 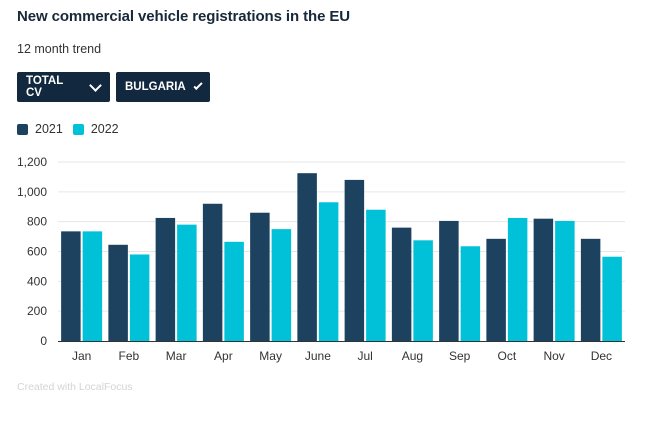 I want to click on x-axis-ticks: Jan Feb Mar Apr May June Jul Aug Sep Oct Nov Dec, so click(x=342, y=356).